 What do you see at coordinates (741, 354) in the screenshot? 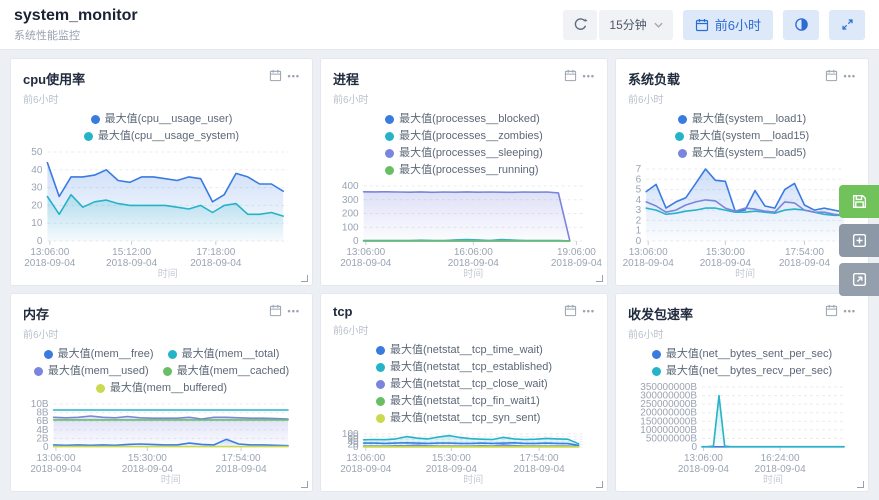
I see `legend-item: 最大值(net__bytes_sent_per_sec)` at bounding box center [741, 354].